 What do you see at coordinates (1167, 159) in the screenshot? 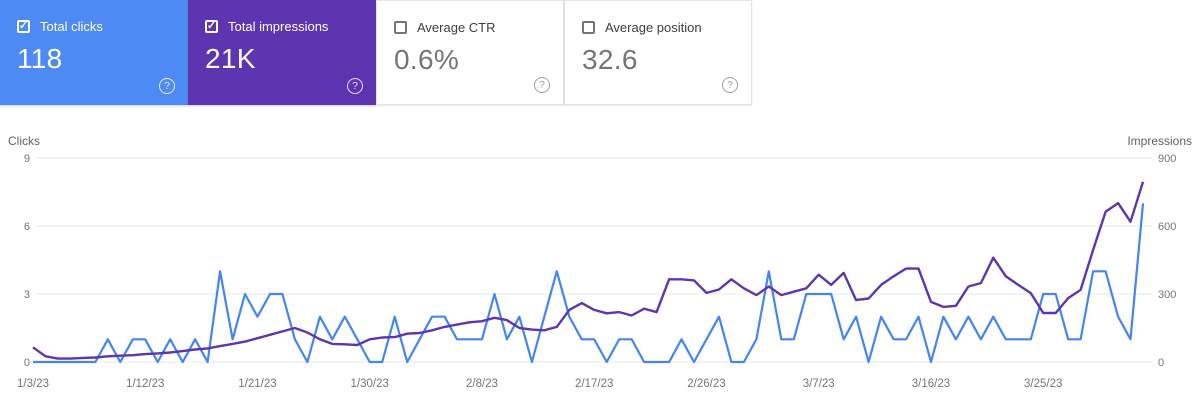
I see `y-axis-tick-right: 900` at bounding box center [1167, 159].